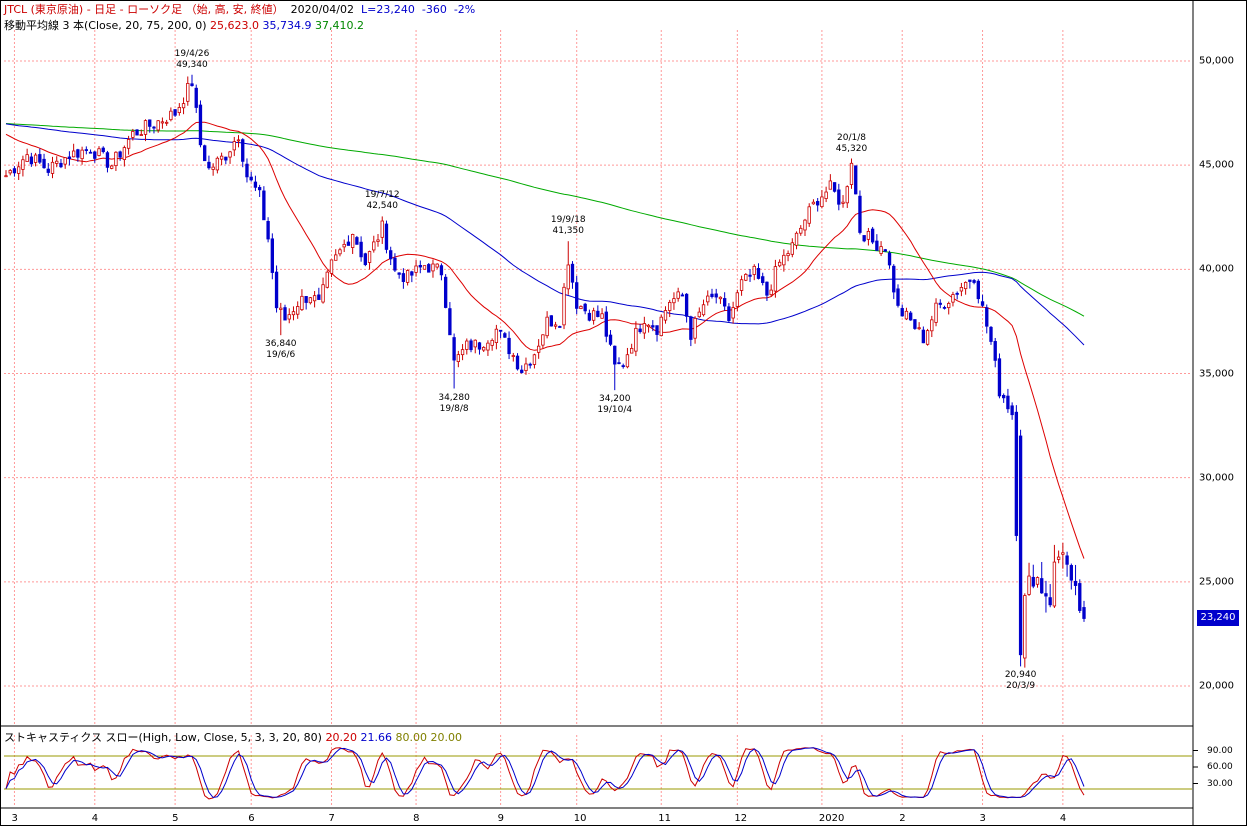 Image resolution: width=1247 pixels, height=826 pixels. I want to click on stoch-tick-label: 60.00, so click(1220, 767).